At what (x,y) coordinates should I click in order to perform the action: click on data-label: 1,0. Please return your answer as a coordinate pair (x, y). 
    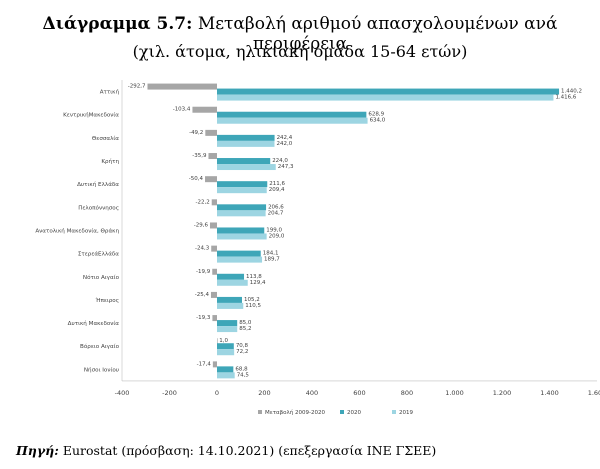
    Looking at the image, I should click on (223, 341).